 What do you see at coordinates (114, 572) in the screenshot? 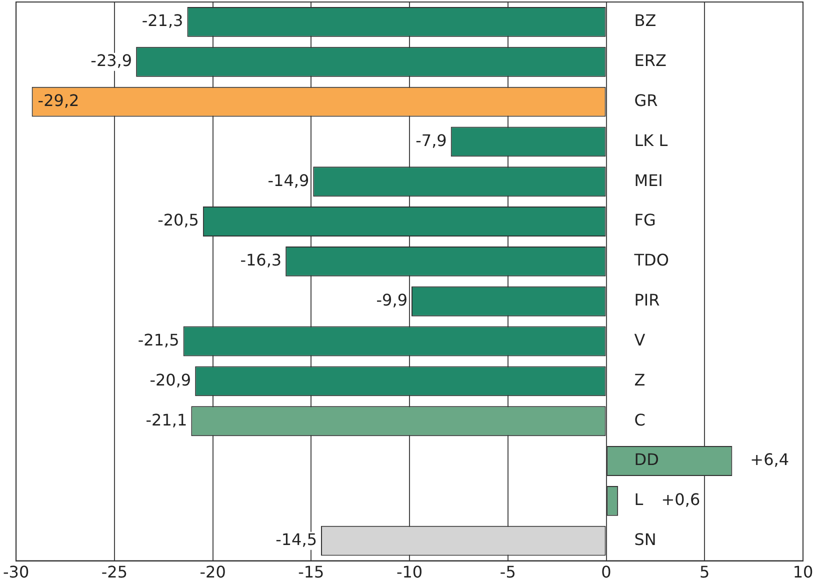
I see `x-tick-label: -25` at bounding box center [114, 572].